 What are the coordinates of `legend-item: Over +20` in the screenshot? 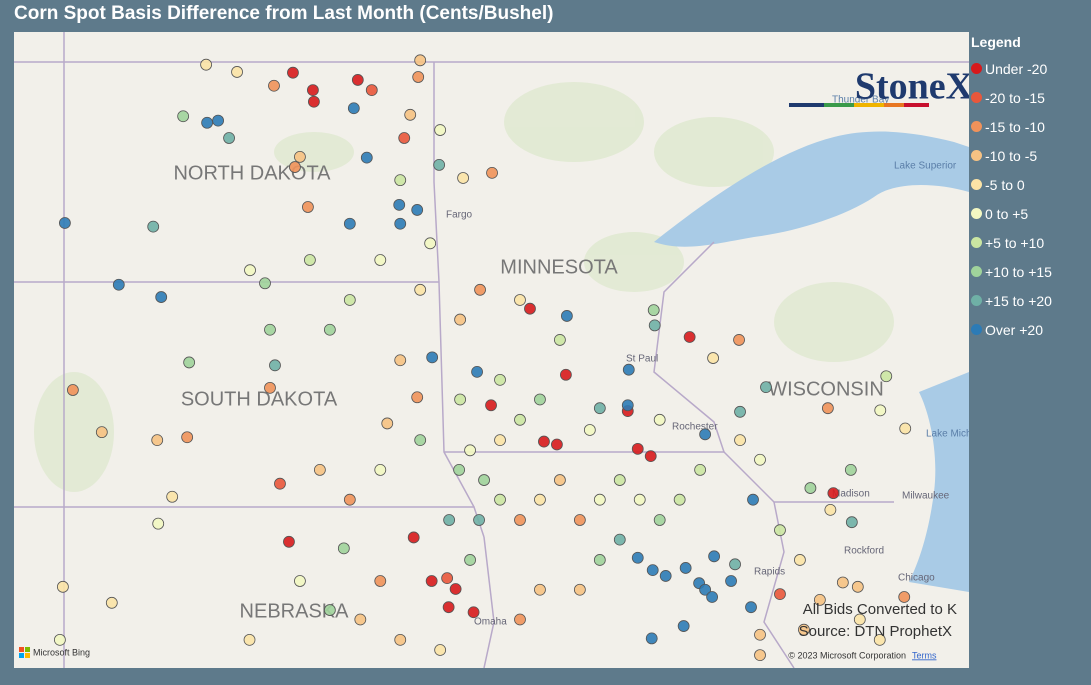 It's located at (1030, 329).